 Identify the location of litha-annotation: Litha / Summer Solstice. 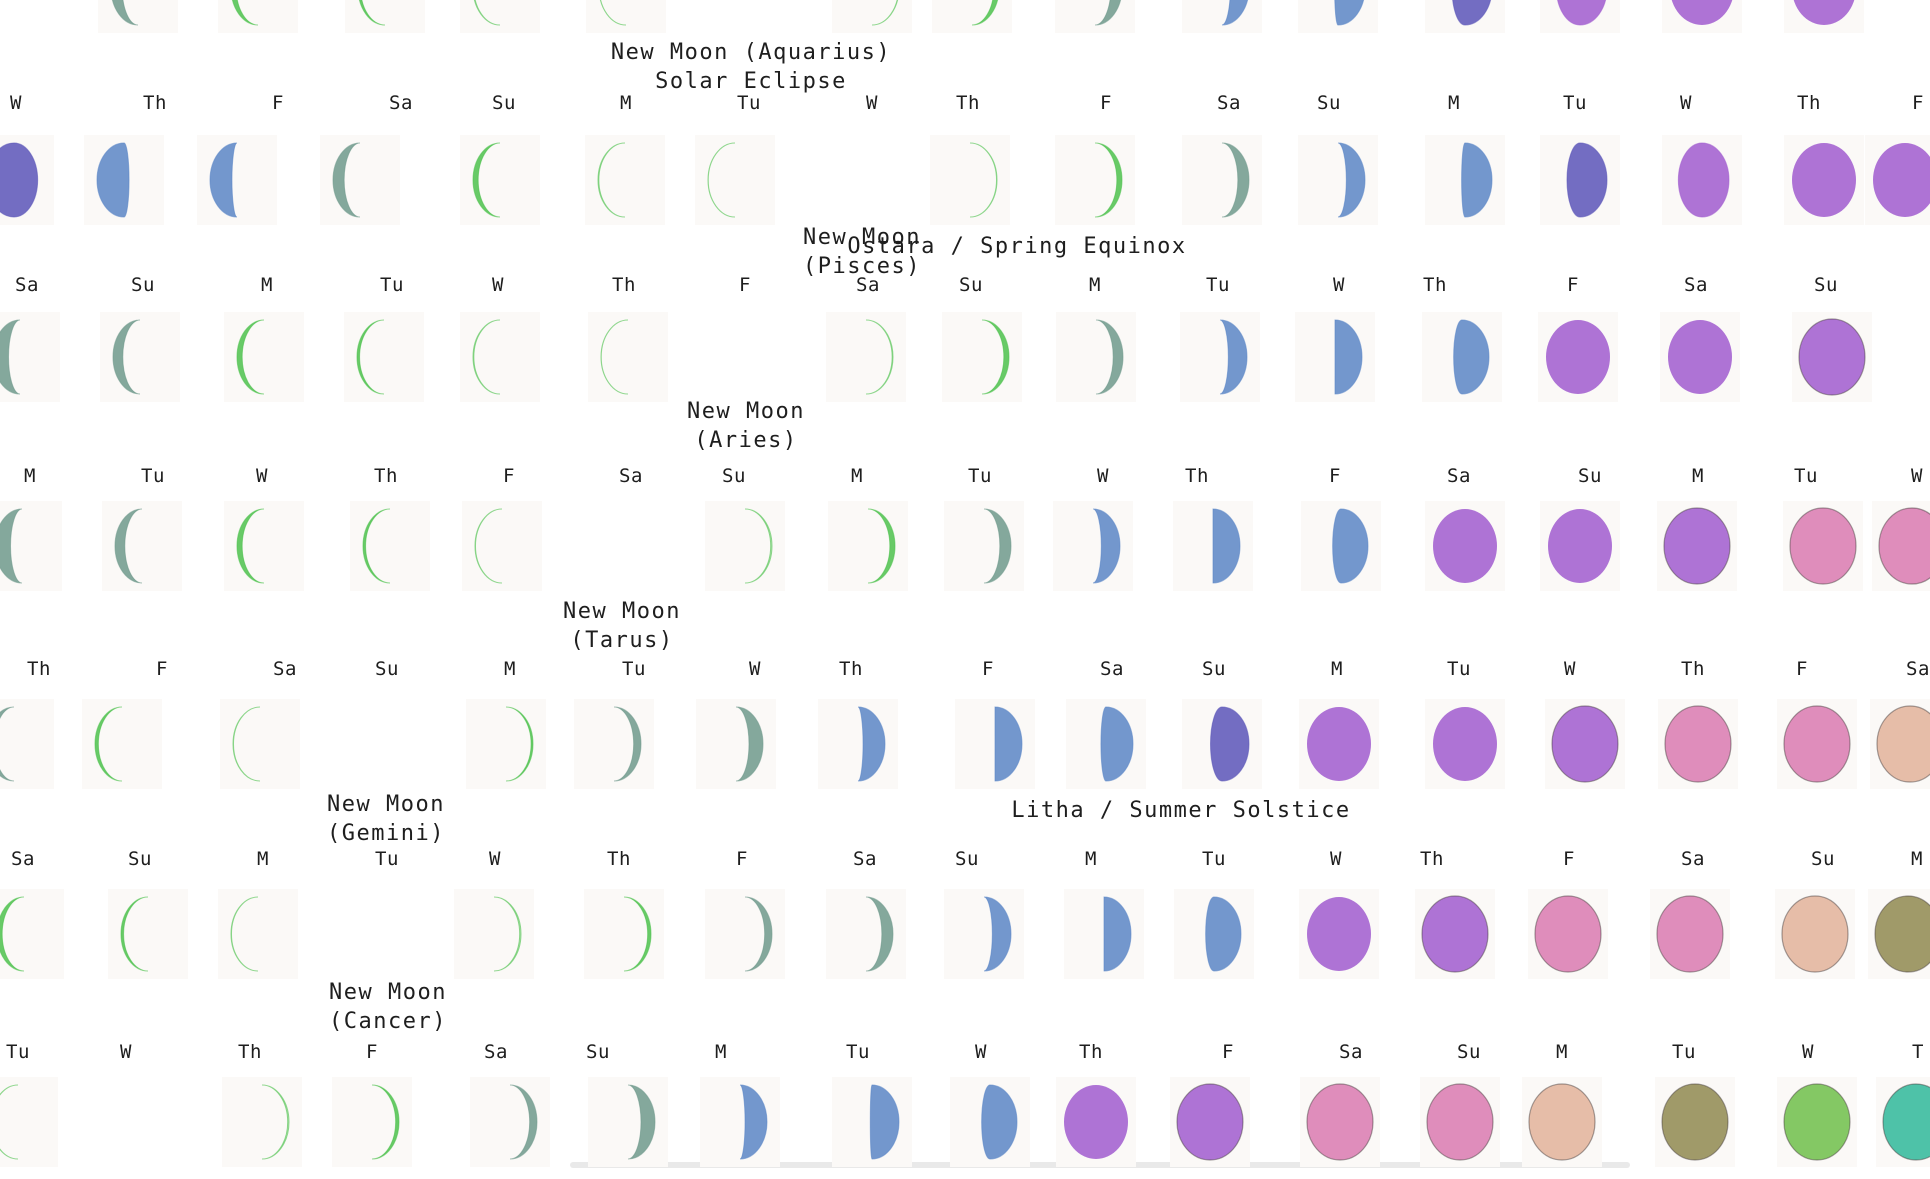
(1180, 810).